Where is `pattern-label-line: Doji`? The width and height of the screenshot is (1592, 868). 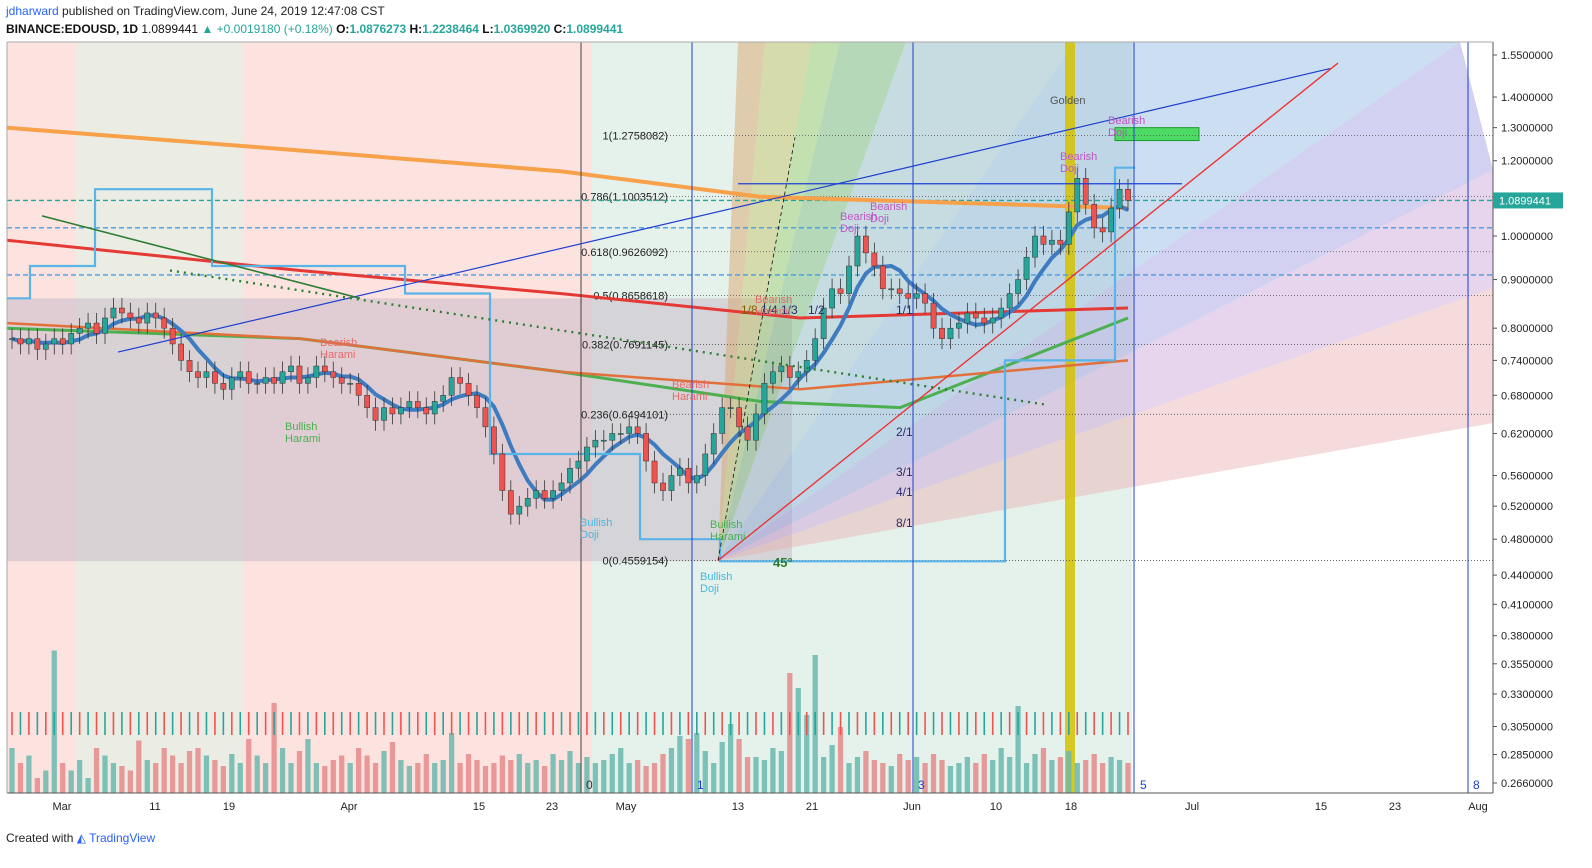
pattern-label-line: Doji is located at coordinates (1069, 169).